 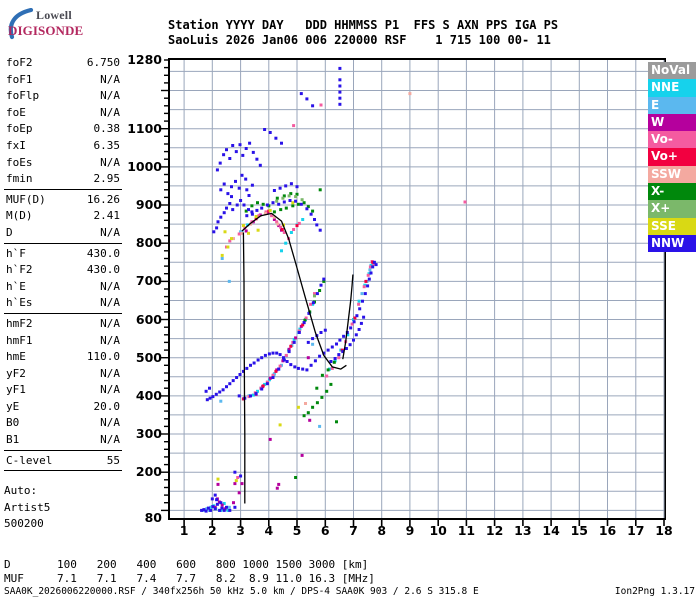 I want to click on parameter-key: yF2, so click(x=16, y=373).